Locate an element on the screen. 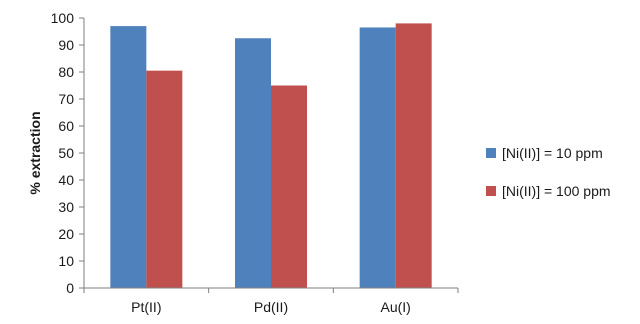 This screenshot has height=324, width=640. y-tick-label: 100 is located at coordinates (63, 18).